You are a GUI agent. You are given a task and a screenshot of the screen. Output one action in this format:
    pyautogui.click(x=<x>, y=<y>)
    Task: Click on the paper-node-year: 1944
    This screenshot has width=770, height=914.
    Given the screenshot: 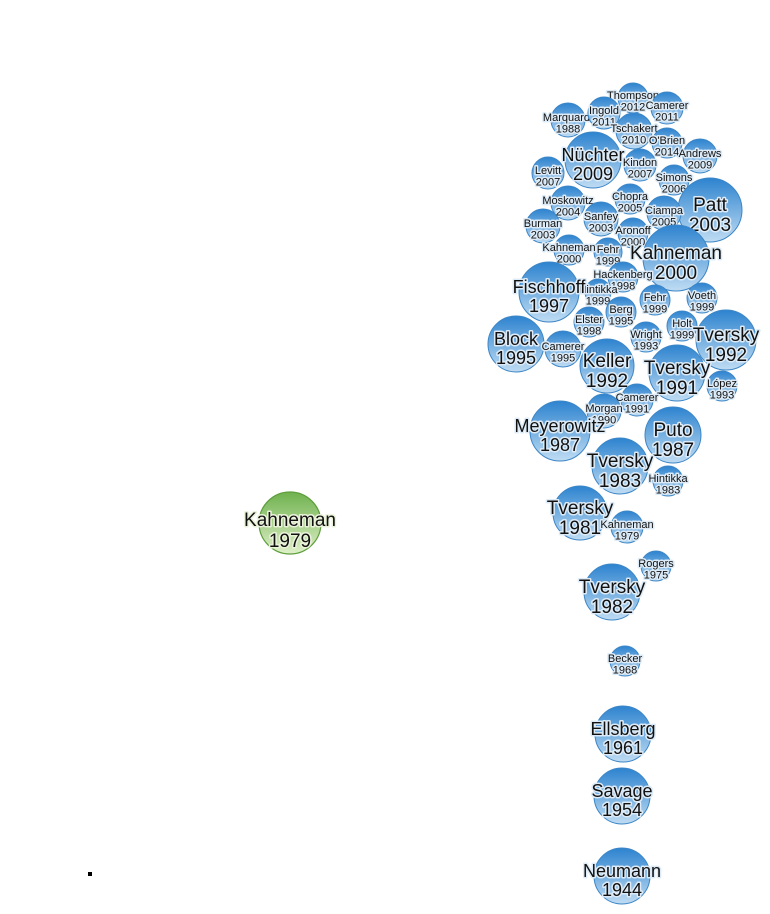 What is the action you would take?
    pyautogui.click(x=622, y=890)
    